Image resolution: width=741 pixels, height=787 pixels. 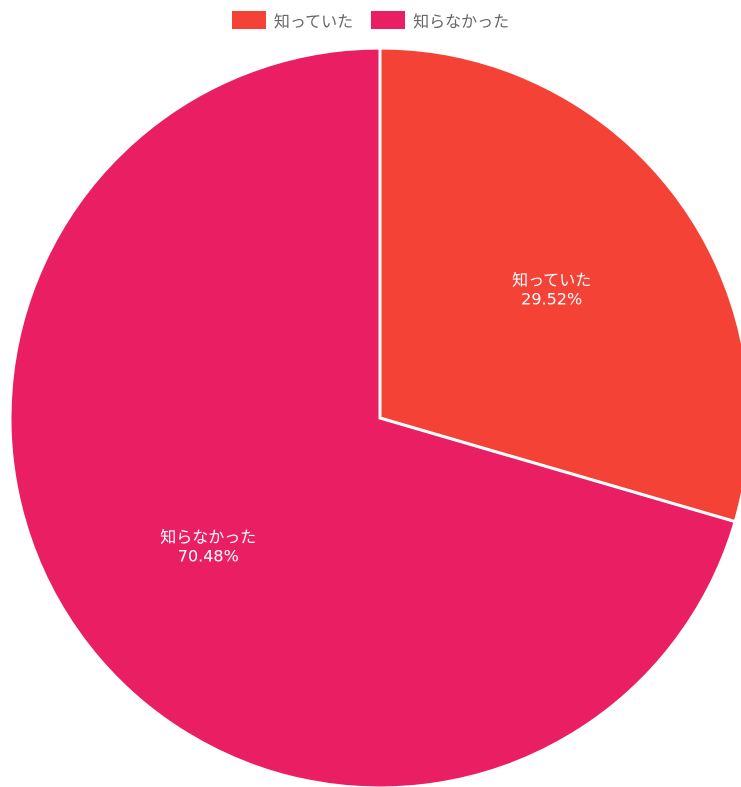 What do you see at coordinates (208, 537) in the screenshot?
I see `slice-label-did-not-know-name: 知らなかった` at bounding box center [208, 537].